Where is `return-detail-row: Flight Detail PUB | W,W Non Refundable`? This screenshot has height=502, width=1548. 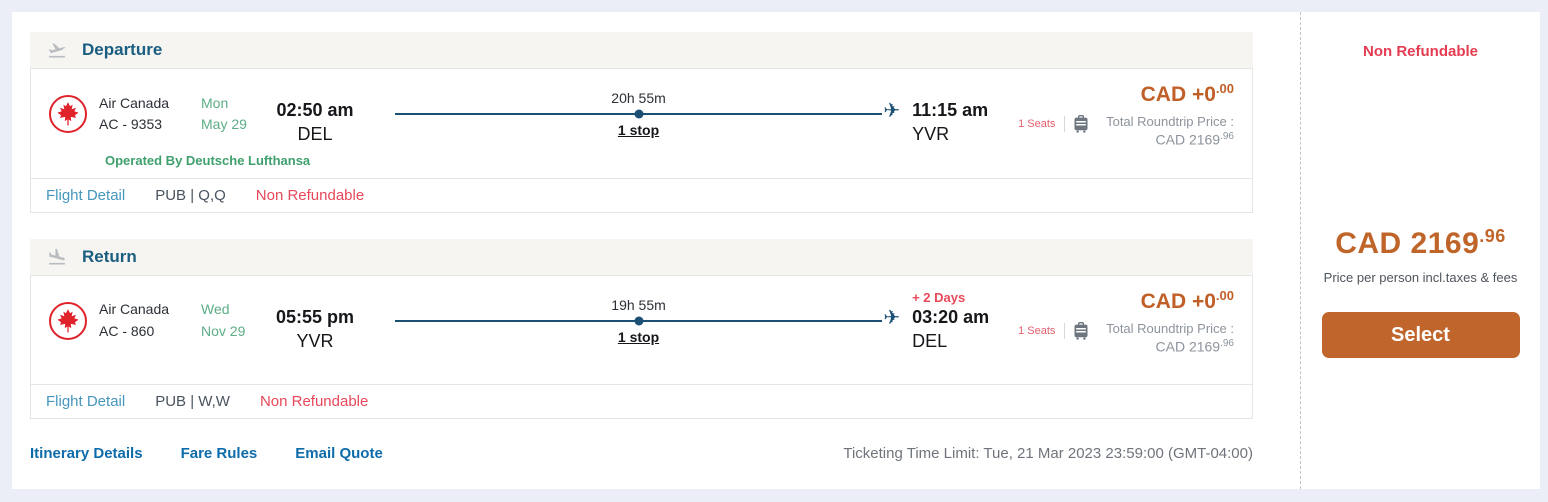
return-detail-row: Flight Detail PUB | W,W Non Refundable is located at coordinates (641, 401).